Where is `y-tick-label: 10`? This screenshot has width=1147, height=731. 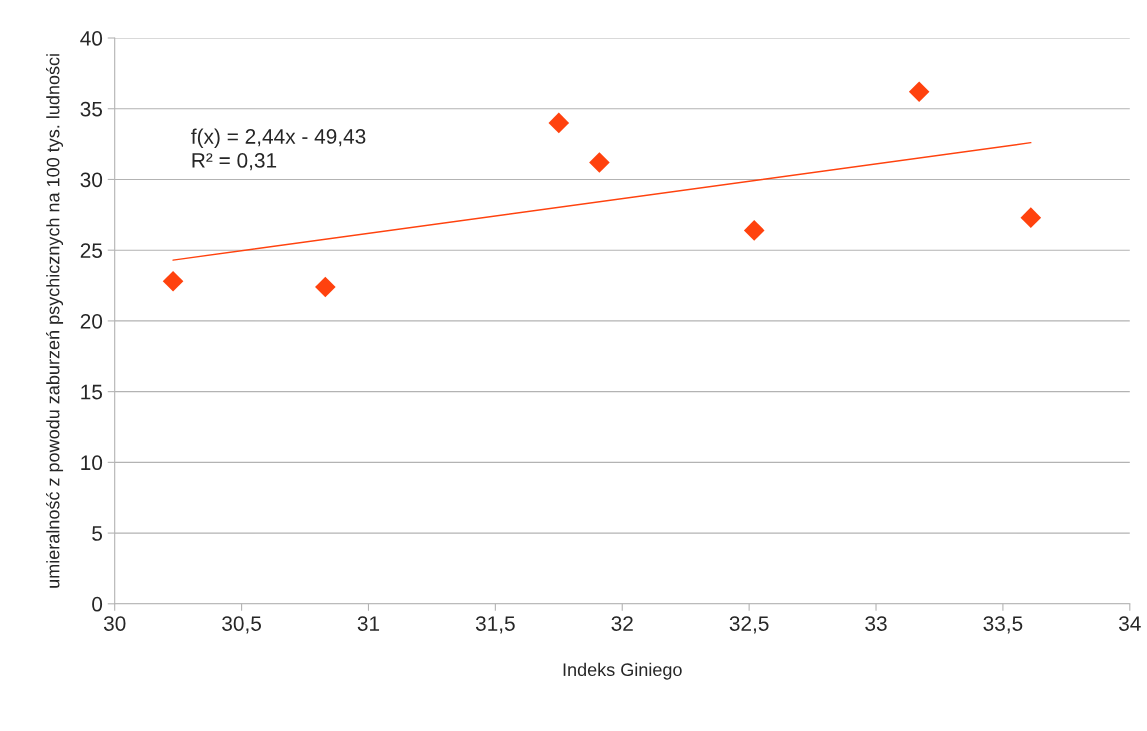 y-tick-label: 10 is located at coordinates (92, 463).